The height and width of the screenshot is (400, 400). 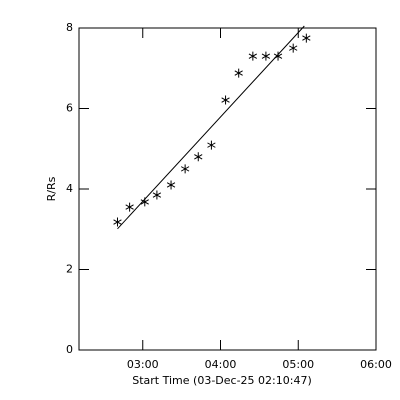 I want to click on x-axis-label: Start Time (03-Dec-25 02:10:47), so click(x=222, y=380).